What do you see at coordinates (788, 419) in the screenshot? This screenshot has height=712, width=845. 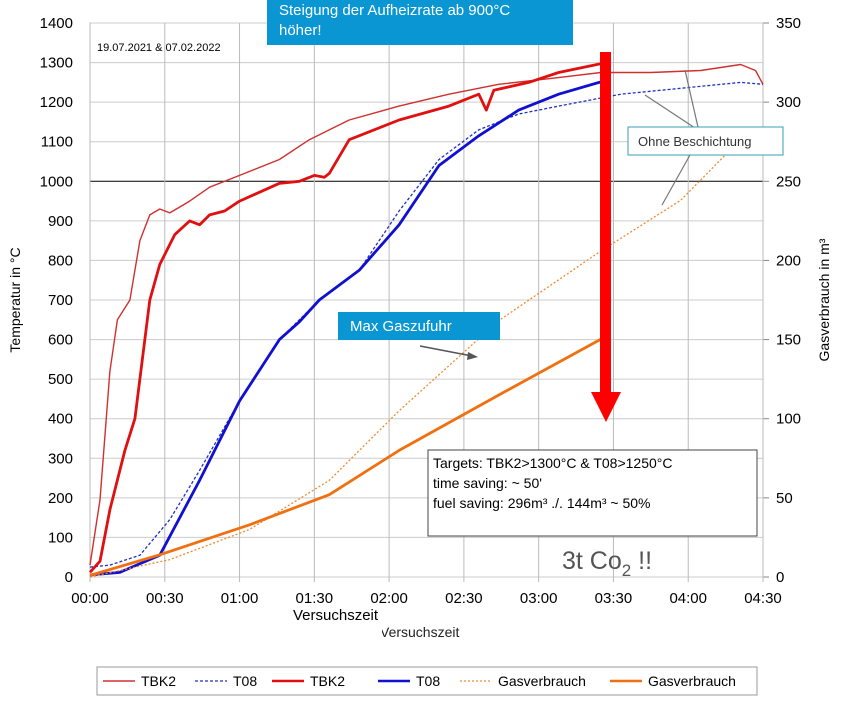 I see `y2-tick-label: 100` at bounding box center [788, 419].